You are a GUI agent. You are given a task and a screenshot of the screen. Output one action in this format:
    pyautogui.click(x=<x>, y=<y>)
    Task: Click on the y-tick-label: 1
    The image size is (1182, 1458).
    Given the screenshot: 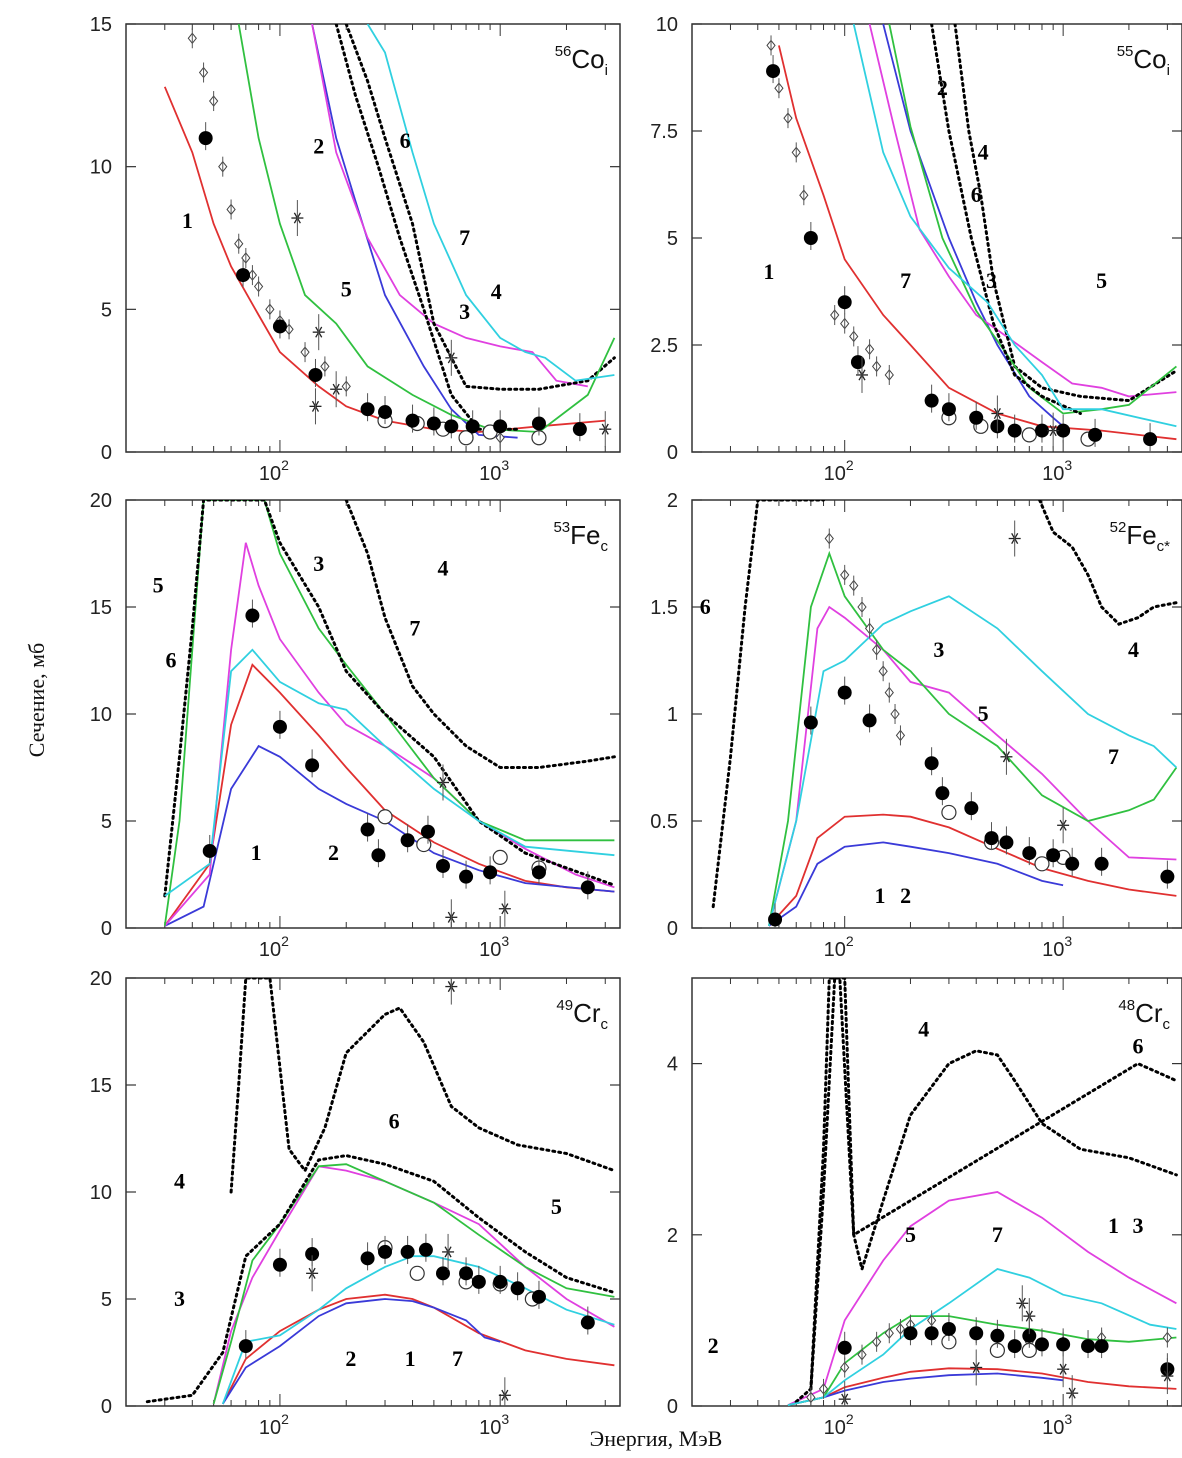 What is the action you would take?
    pyautogui.click(x=672, y=715)
    